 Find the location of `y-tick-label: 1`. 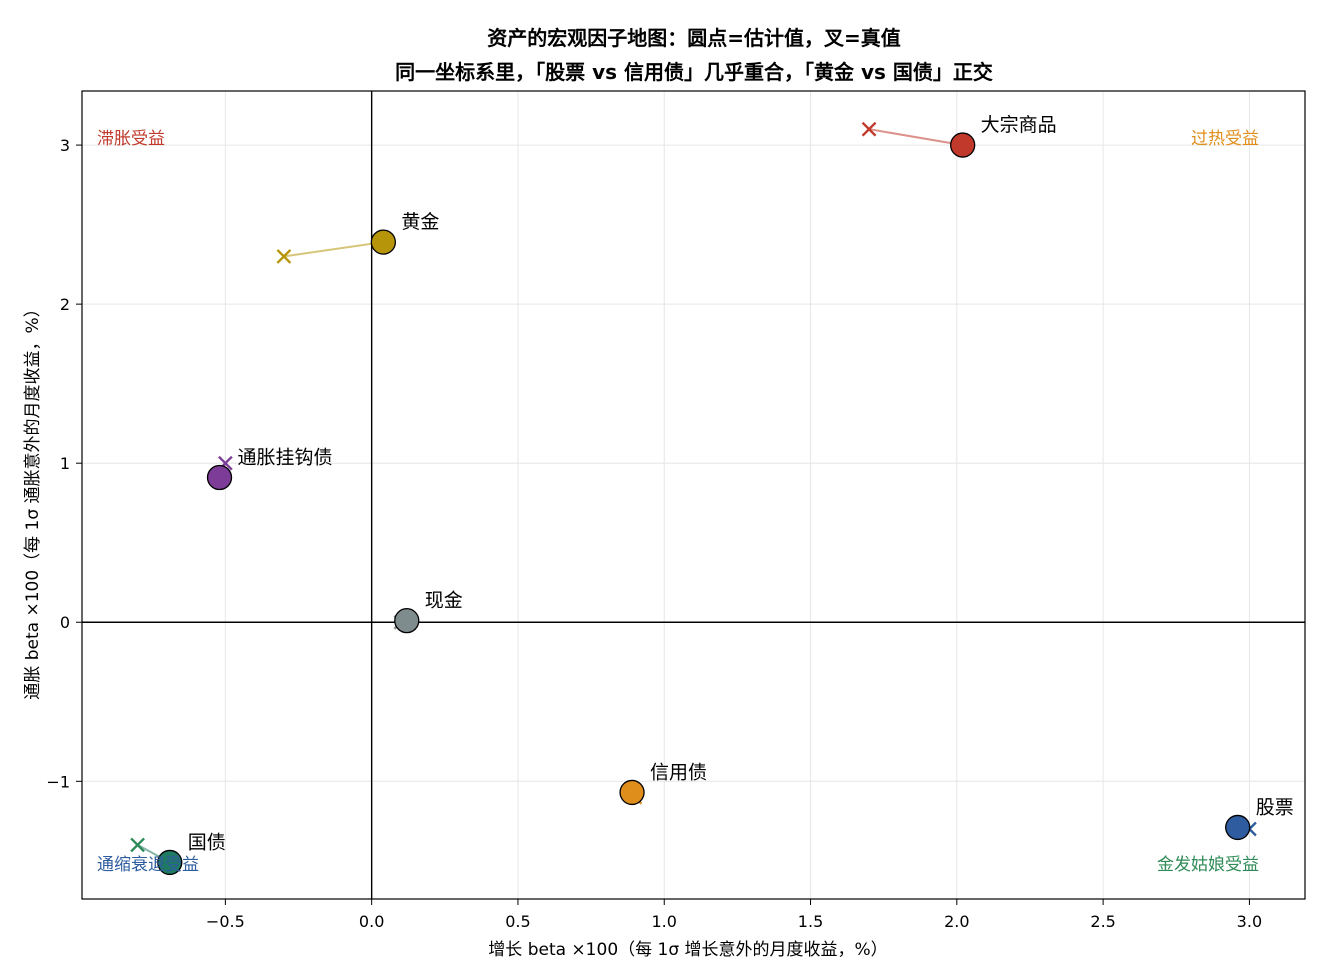

y-tick-label: 1 is located at coordinates (65, 463).